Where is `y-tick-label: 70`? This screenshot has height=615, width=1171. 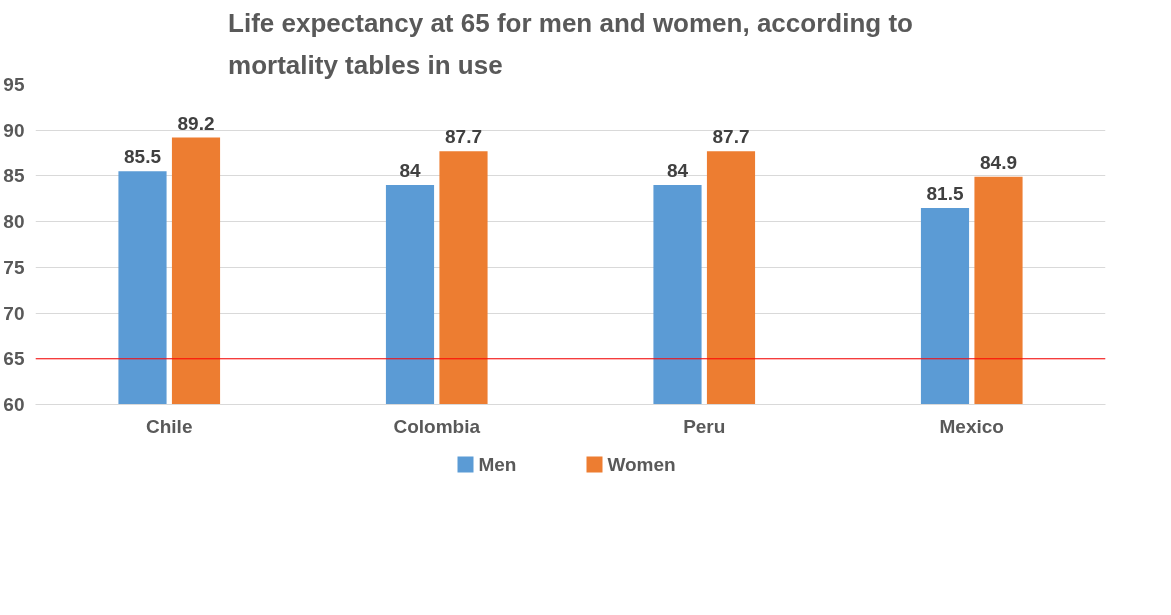 y-tick-label: 70 is located at coordinates (14, 313).